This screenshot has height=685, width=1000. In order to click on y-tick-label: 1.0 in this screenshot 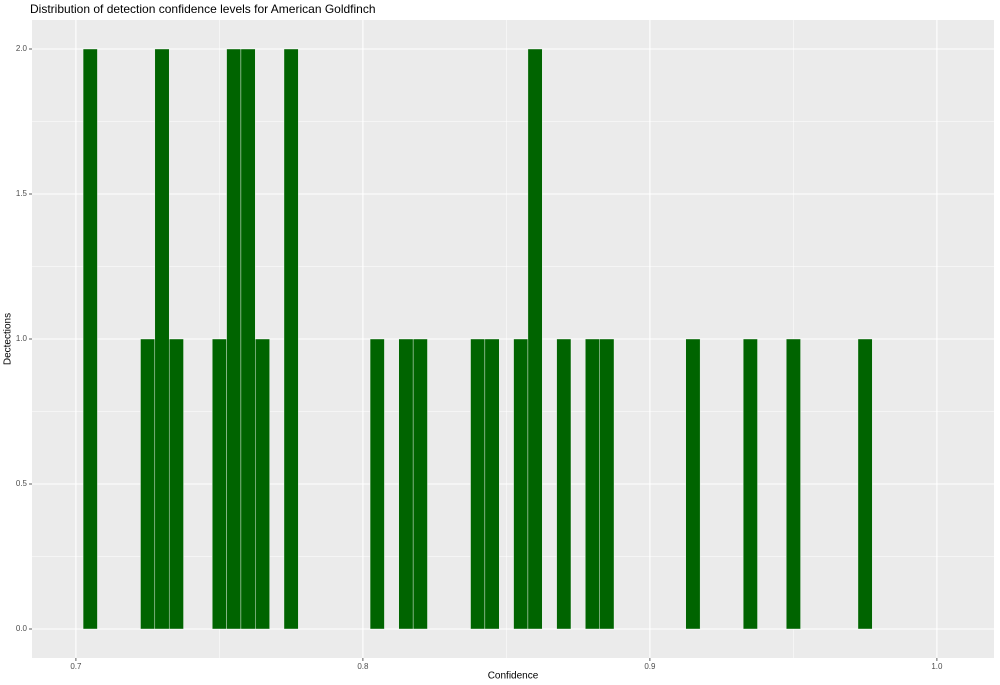, I will do `click(22, 338)`.